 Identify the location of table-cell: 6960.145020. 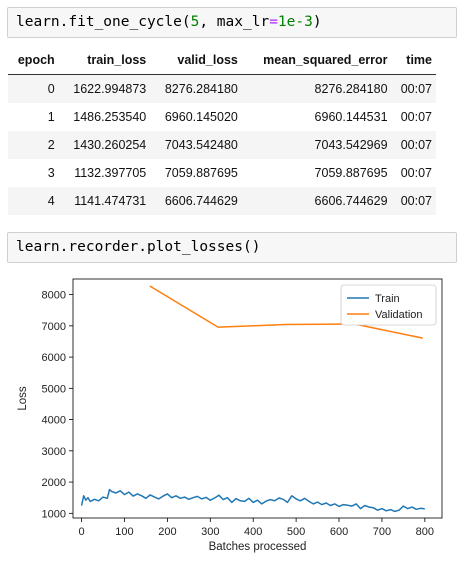
(201, 117).